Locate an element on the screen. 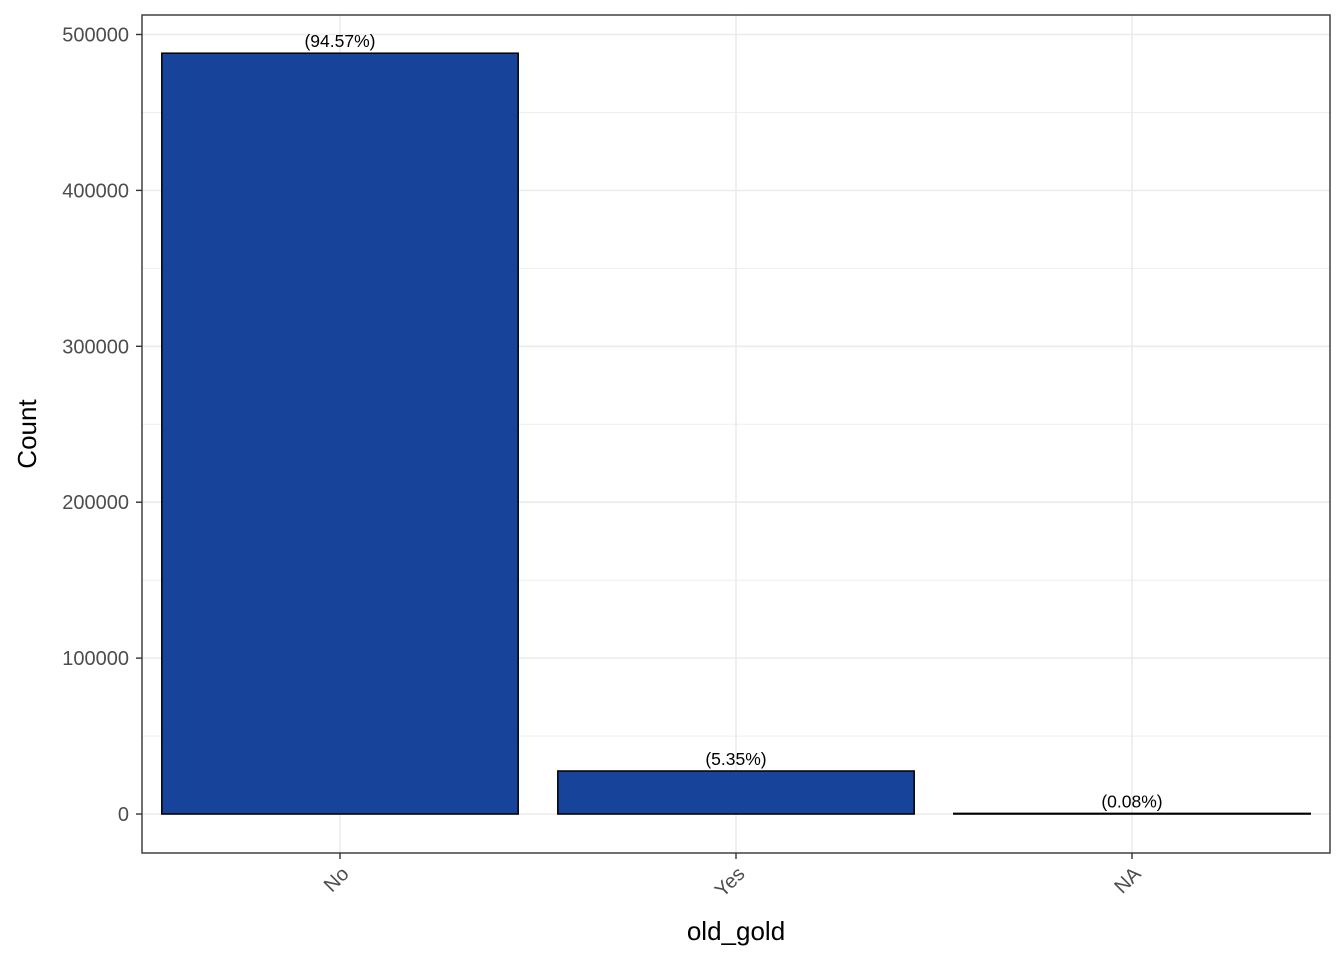 This screenshot has height=965, width=1344. y-axis: 0 100000 200000 300000 400000 500000 is located at coordinates (102, 425).